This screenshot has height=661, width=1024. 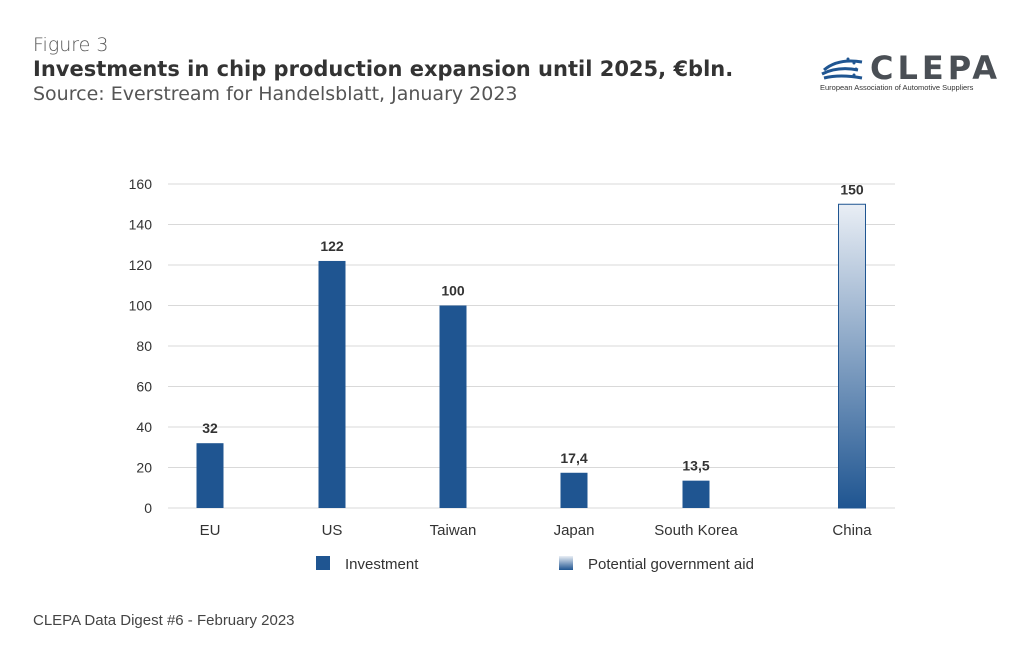 I want to click on y-tick-label: 60, so click(x=144, y=387).